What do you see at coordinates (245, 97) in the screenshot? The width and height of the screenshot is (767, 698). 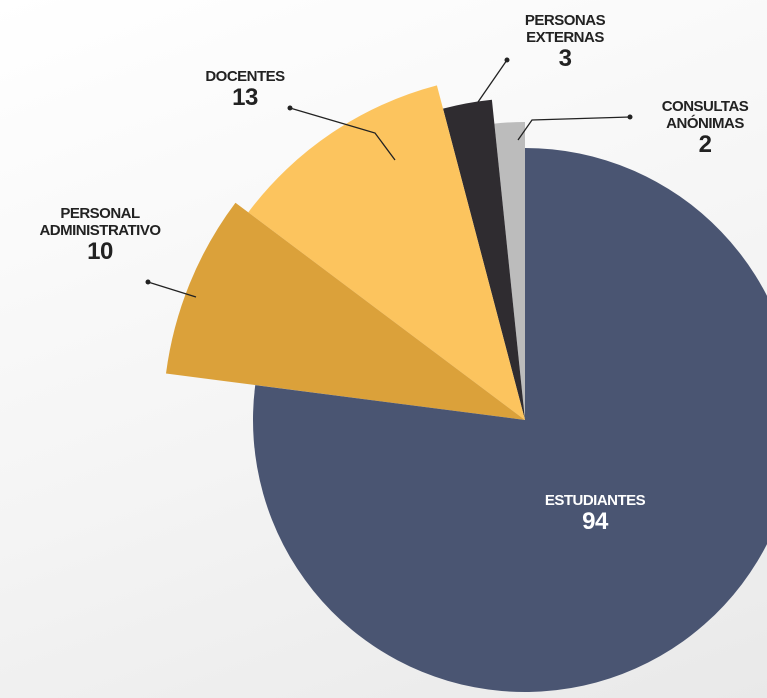 I see `value-label: 13` at bounding box center [245, 97].